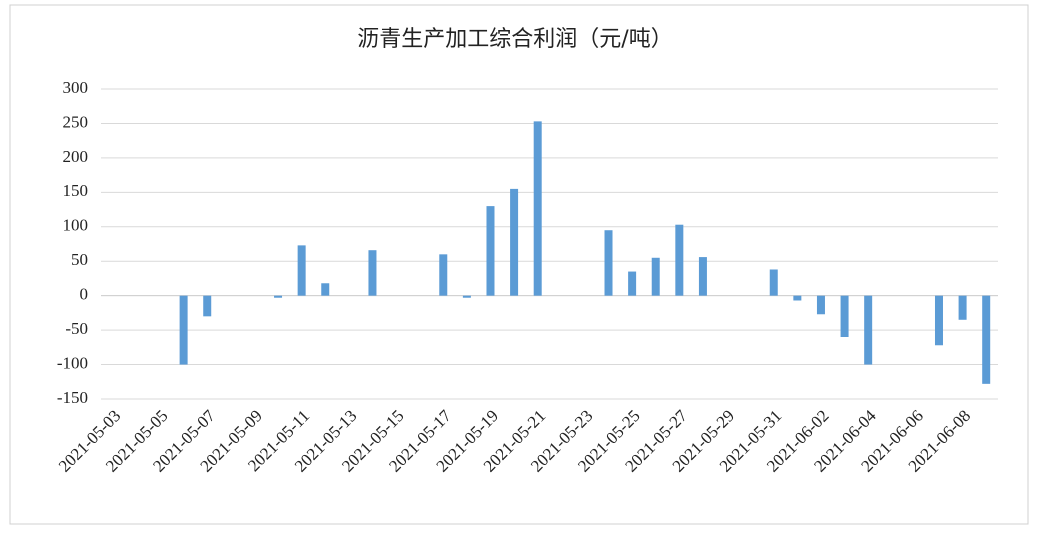  I want to click on y-tick-label: 250, so click(76, 121).